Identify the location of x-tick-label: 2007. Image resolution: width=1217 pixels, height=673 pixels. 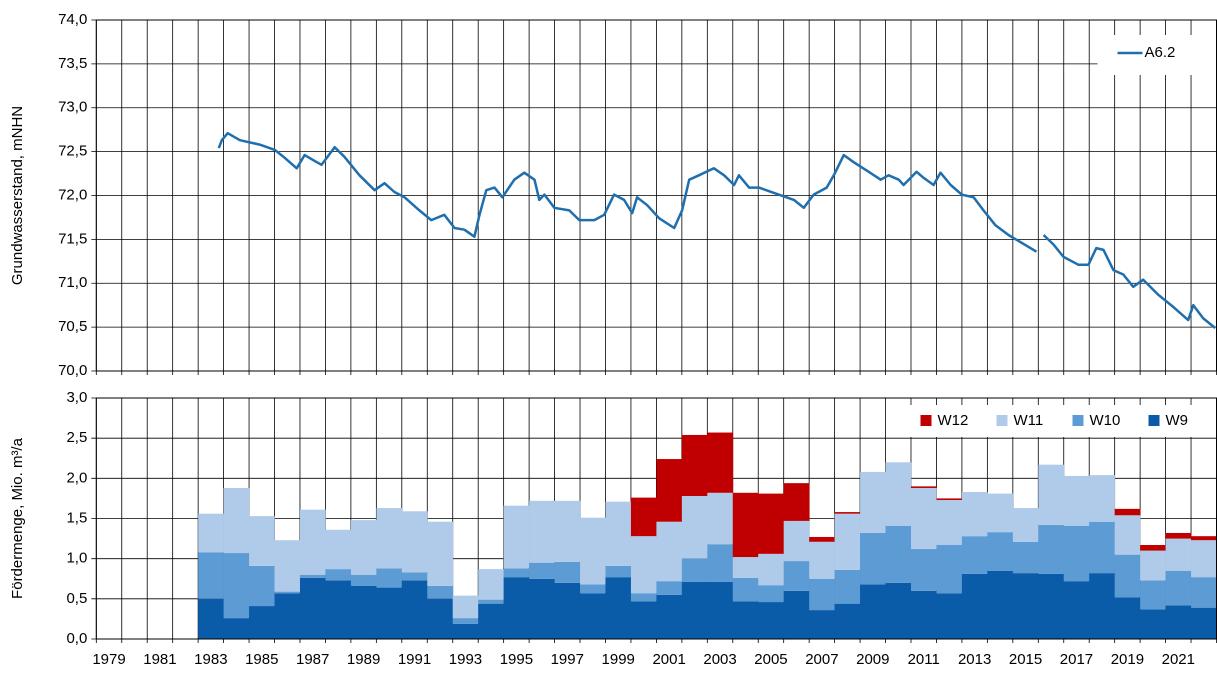
(821, 659).